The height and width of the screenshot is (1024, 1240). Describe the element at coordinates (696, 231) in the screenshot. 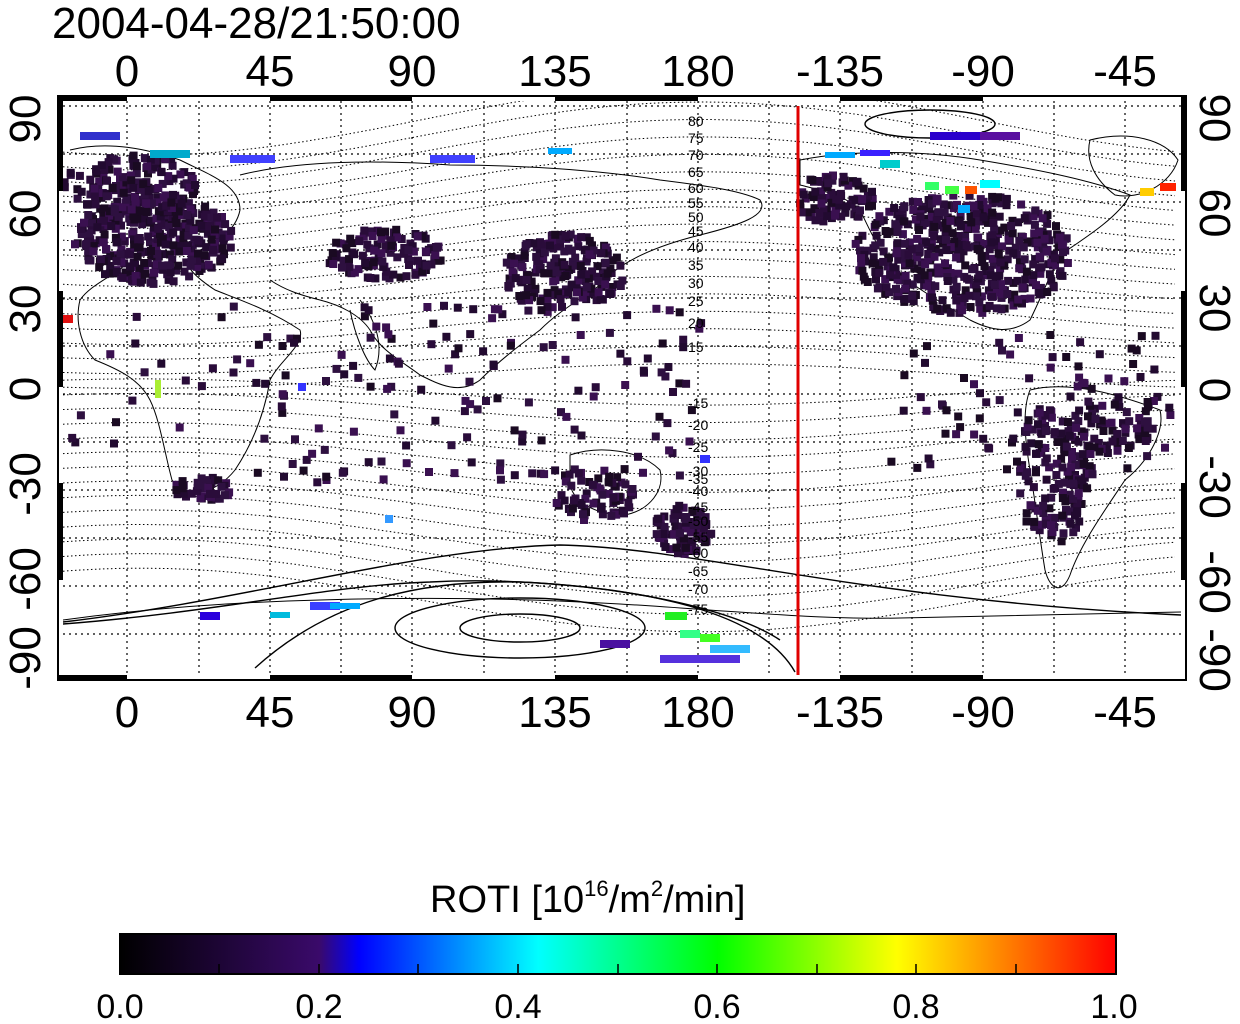

I see `contour-label: 45` at that location.